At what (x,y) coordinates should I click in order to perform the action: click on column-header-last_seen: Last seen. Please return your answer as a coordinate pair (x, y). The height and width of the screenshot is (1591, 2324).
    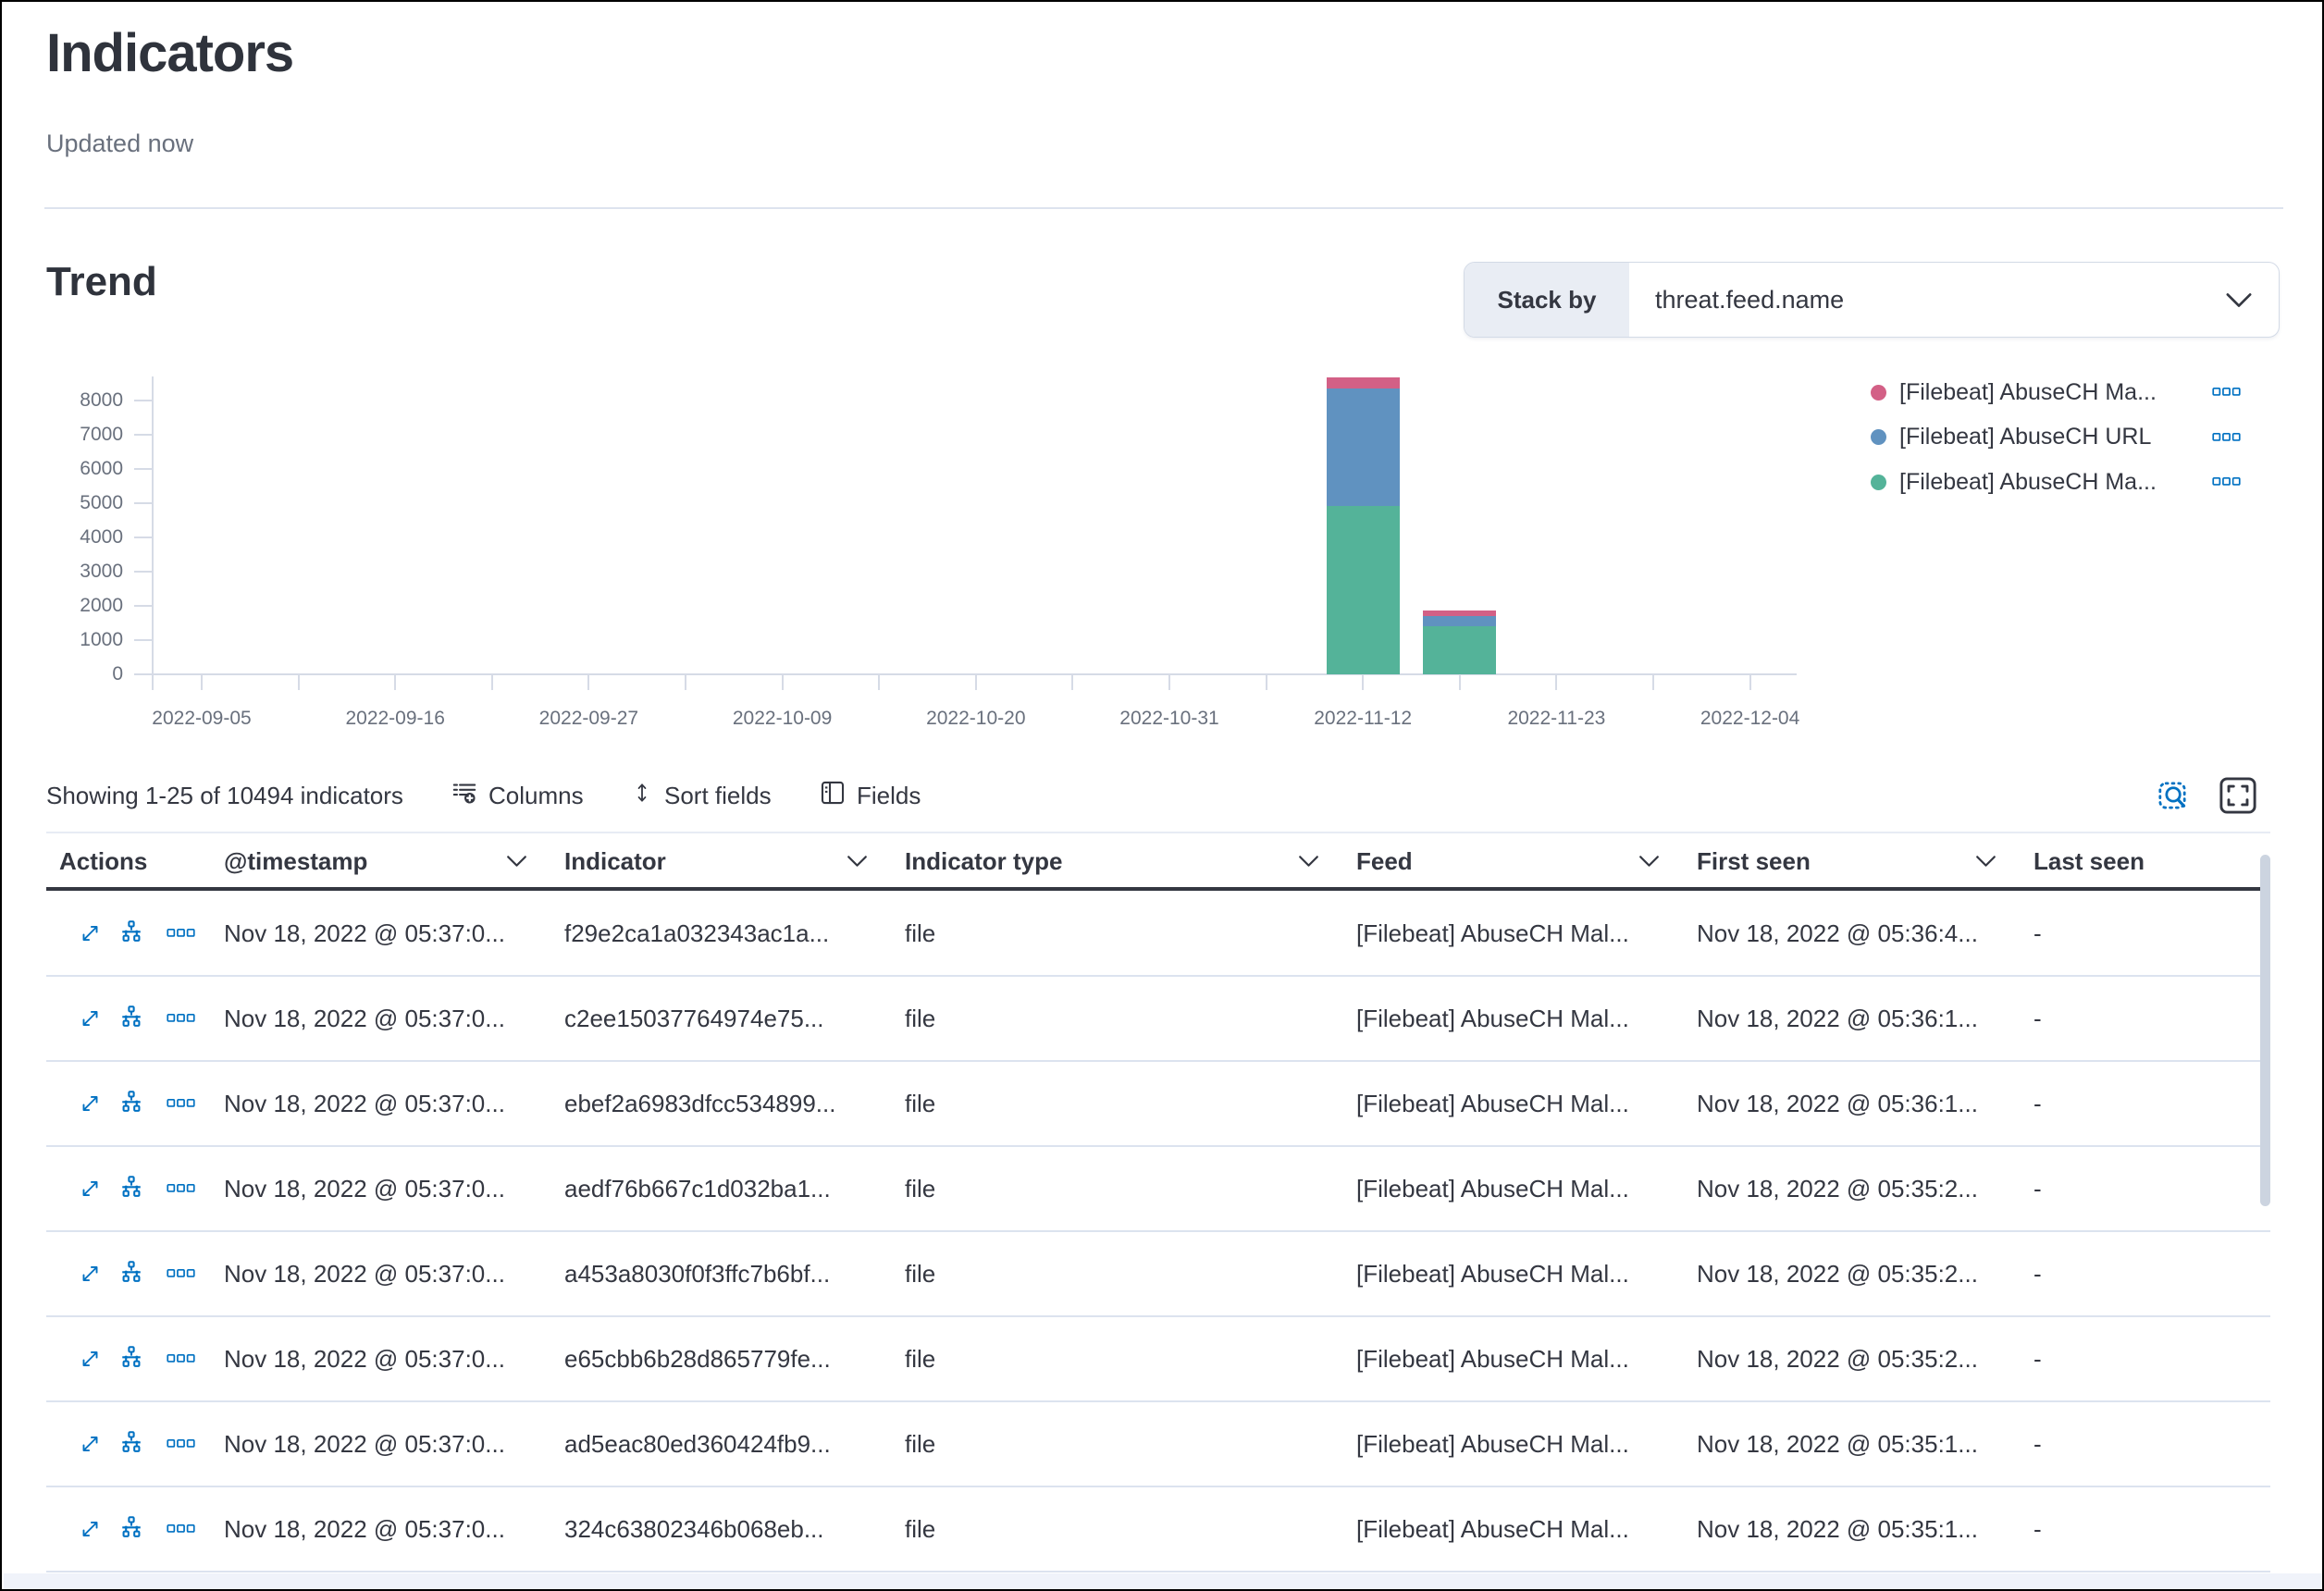
    Looking at the image, I should click on (2148, 861).